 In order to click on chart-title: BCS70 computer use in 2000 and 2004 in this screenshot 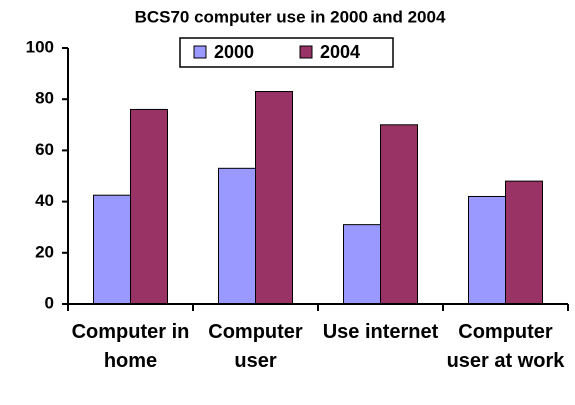, I will do `click(290, 16)`.